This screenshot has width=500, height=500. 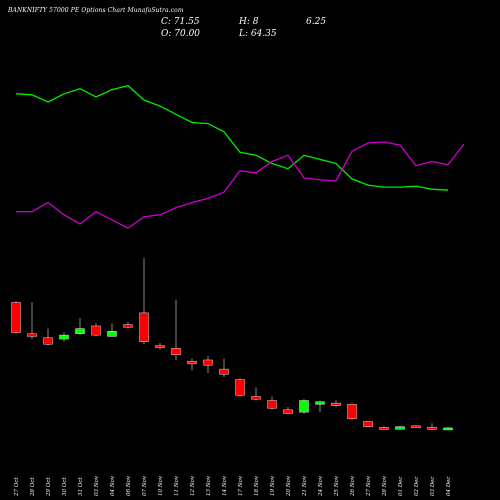 What do you see at coordinates (181, 34) in the screenshot?
I see `open-value: O: 70.00` at bounding box center [181, 34].